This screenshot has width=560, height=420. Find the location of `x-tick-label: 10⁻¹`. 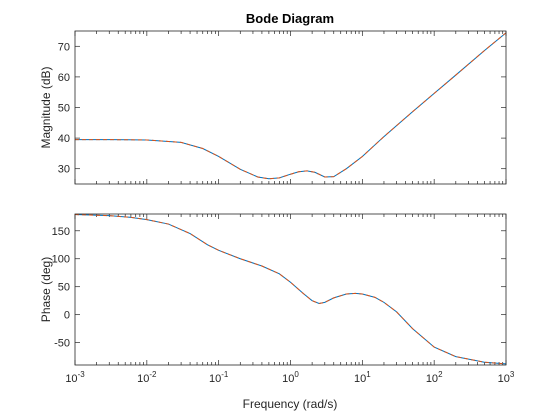

x-tick-label: 10⁻¹ is located at coordinates (219, 377).